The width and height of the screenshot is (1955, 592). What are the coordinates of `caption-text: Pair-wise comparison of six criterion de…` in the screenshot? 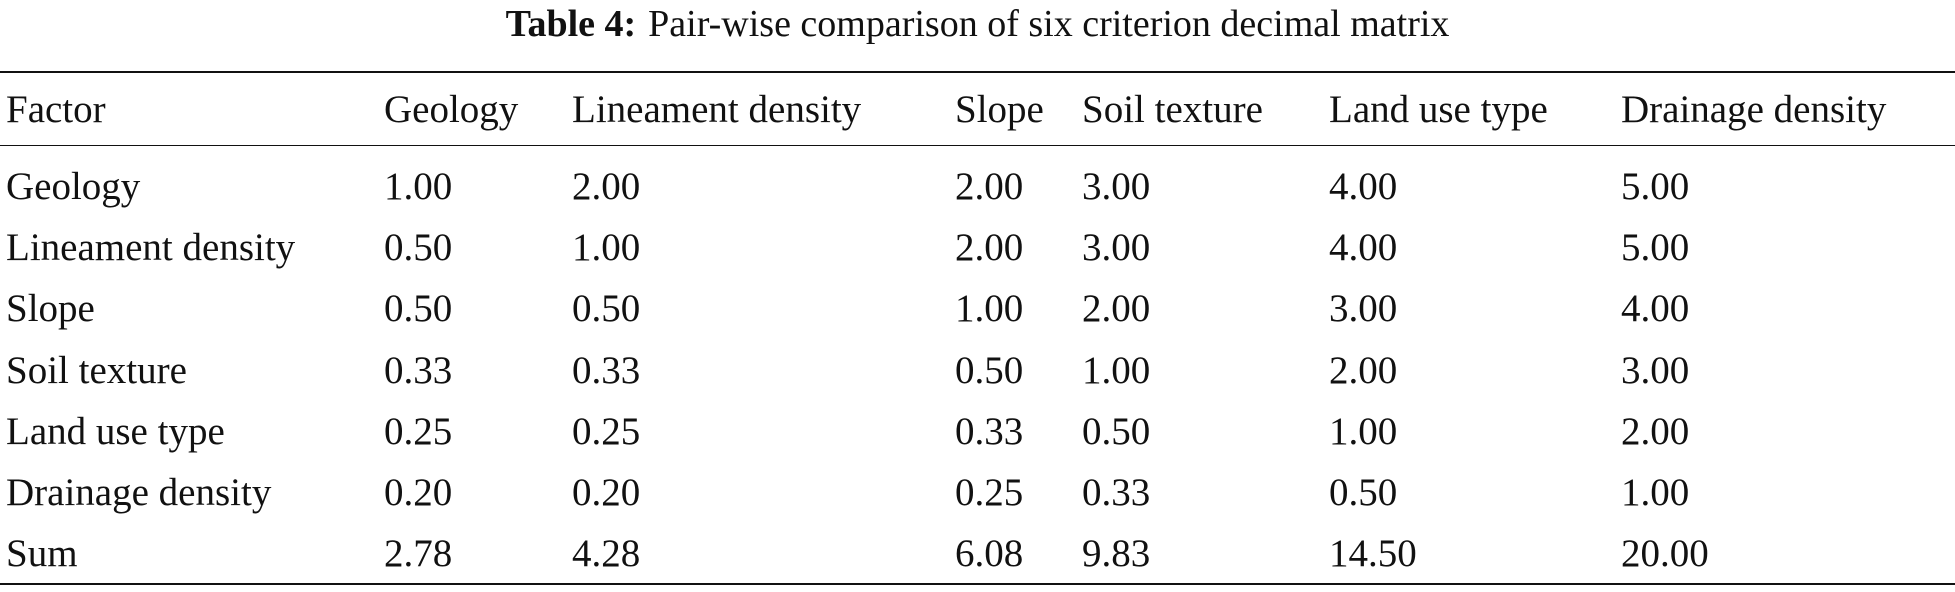 It's located at (1049, 24).